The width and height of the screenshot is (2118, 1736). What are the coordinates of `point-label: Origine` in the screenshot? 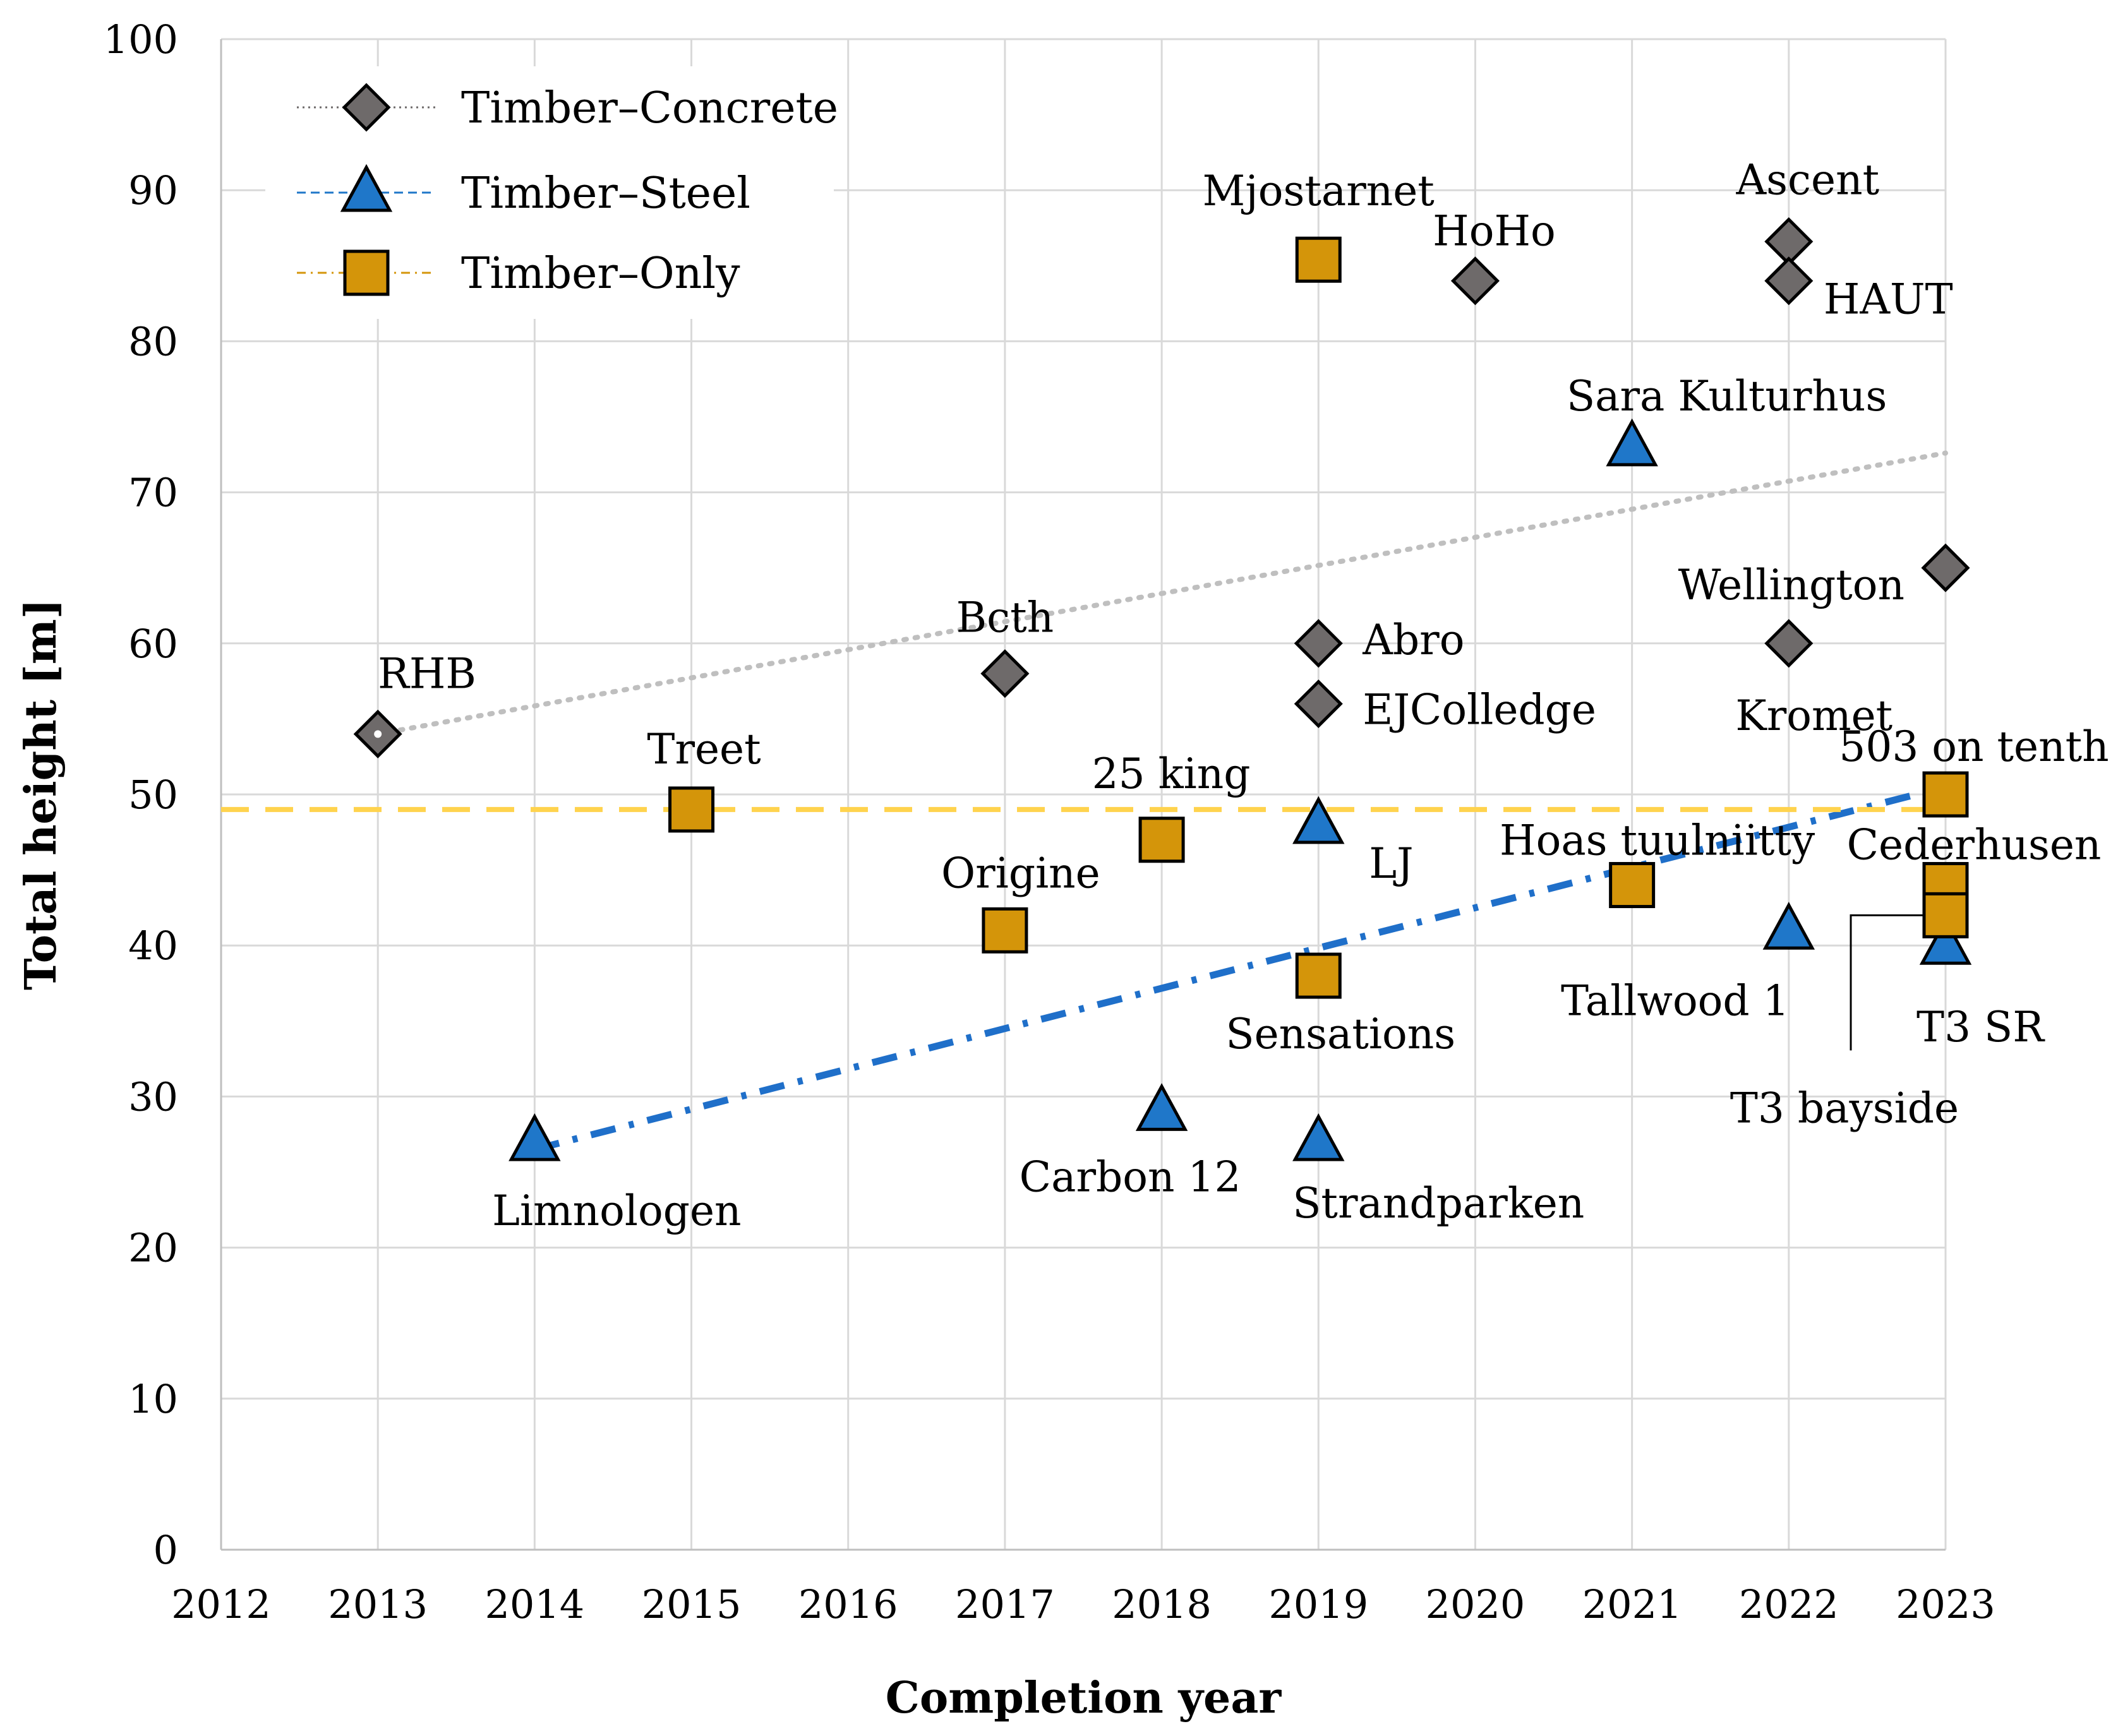 It's located at (1020, 873).